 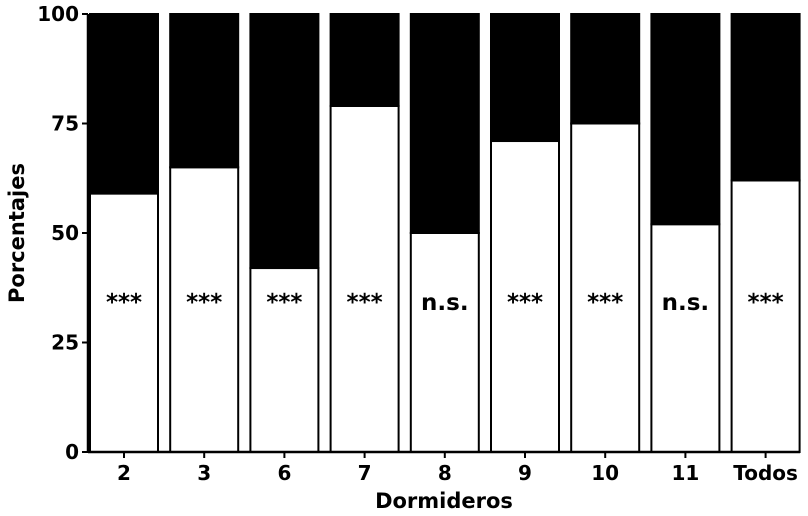 What do you see at coordinates (284, 473) in the screenshot?
I see `x-tick-label: 6` at bounding box center [284, 473].